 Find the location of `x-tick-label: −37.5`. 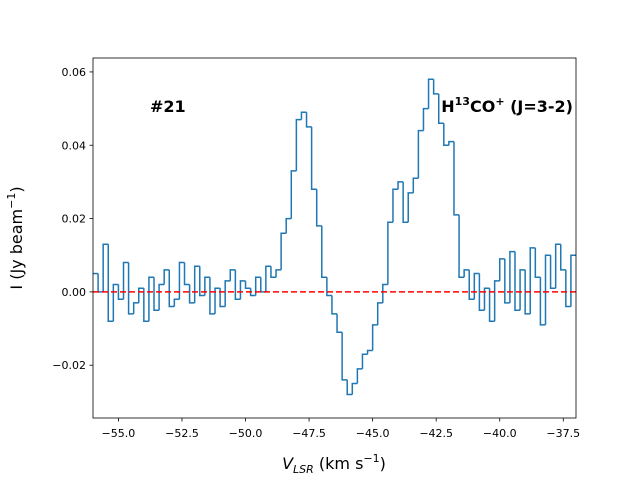

x-tick-label: −37.5 is located at coordinates (563, 433).